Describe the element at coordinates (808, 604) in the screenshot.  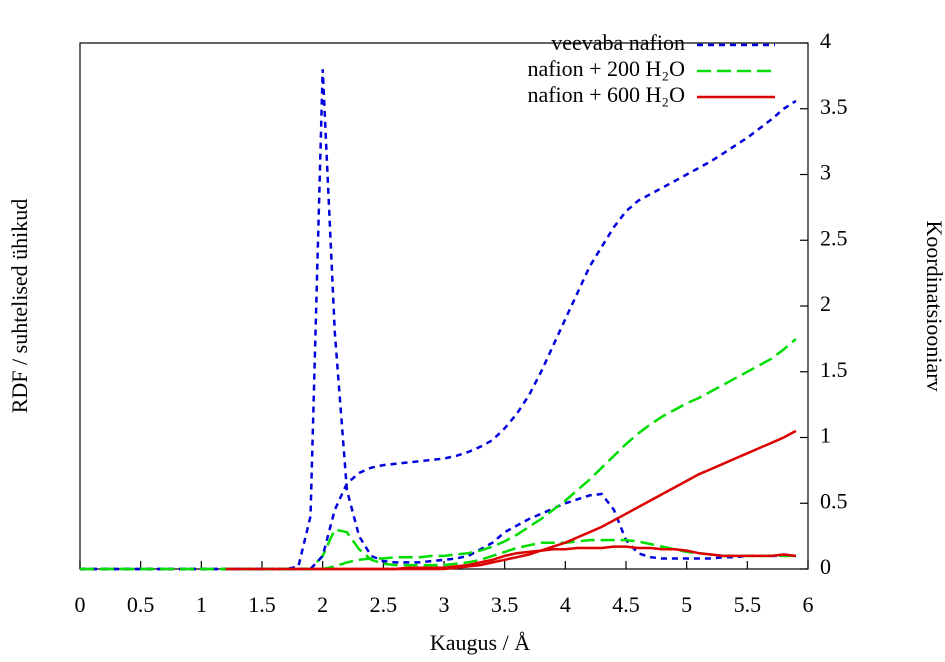
I see `x-tick-label: 6` at that location.